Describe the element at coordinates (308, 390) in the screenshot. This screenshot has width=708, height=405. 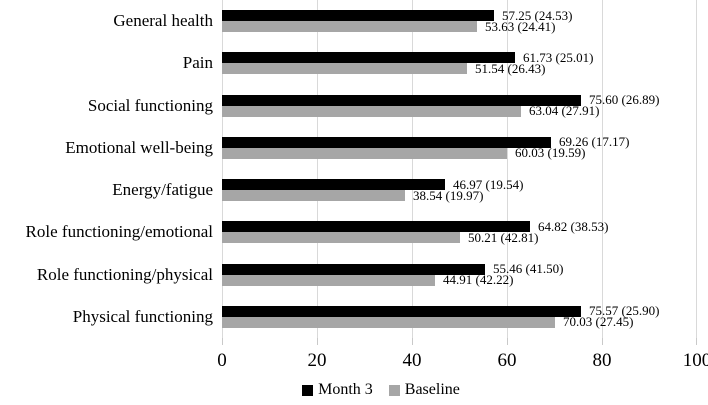
I see `legend-swatch-month3-icon` at that location.